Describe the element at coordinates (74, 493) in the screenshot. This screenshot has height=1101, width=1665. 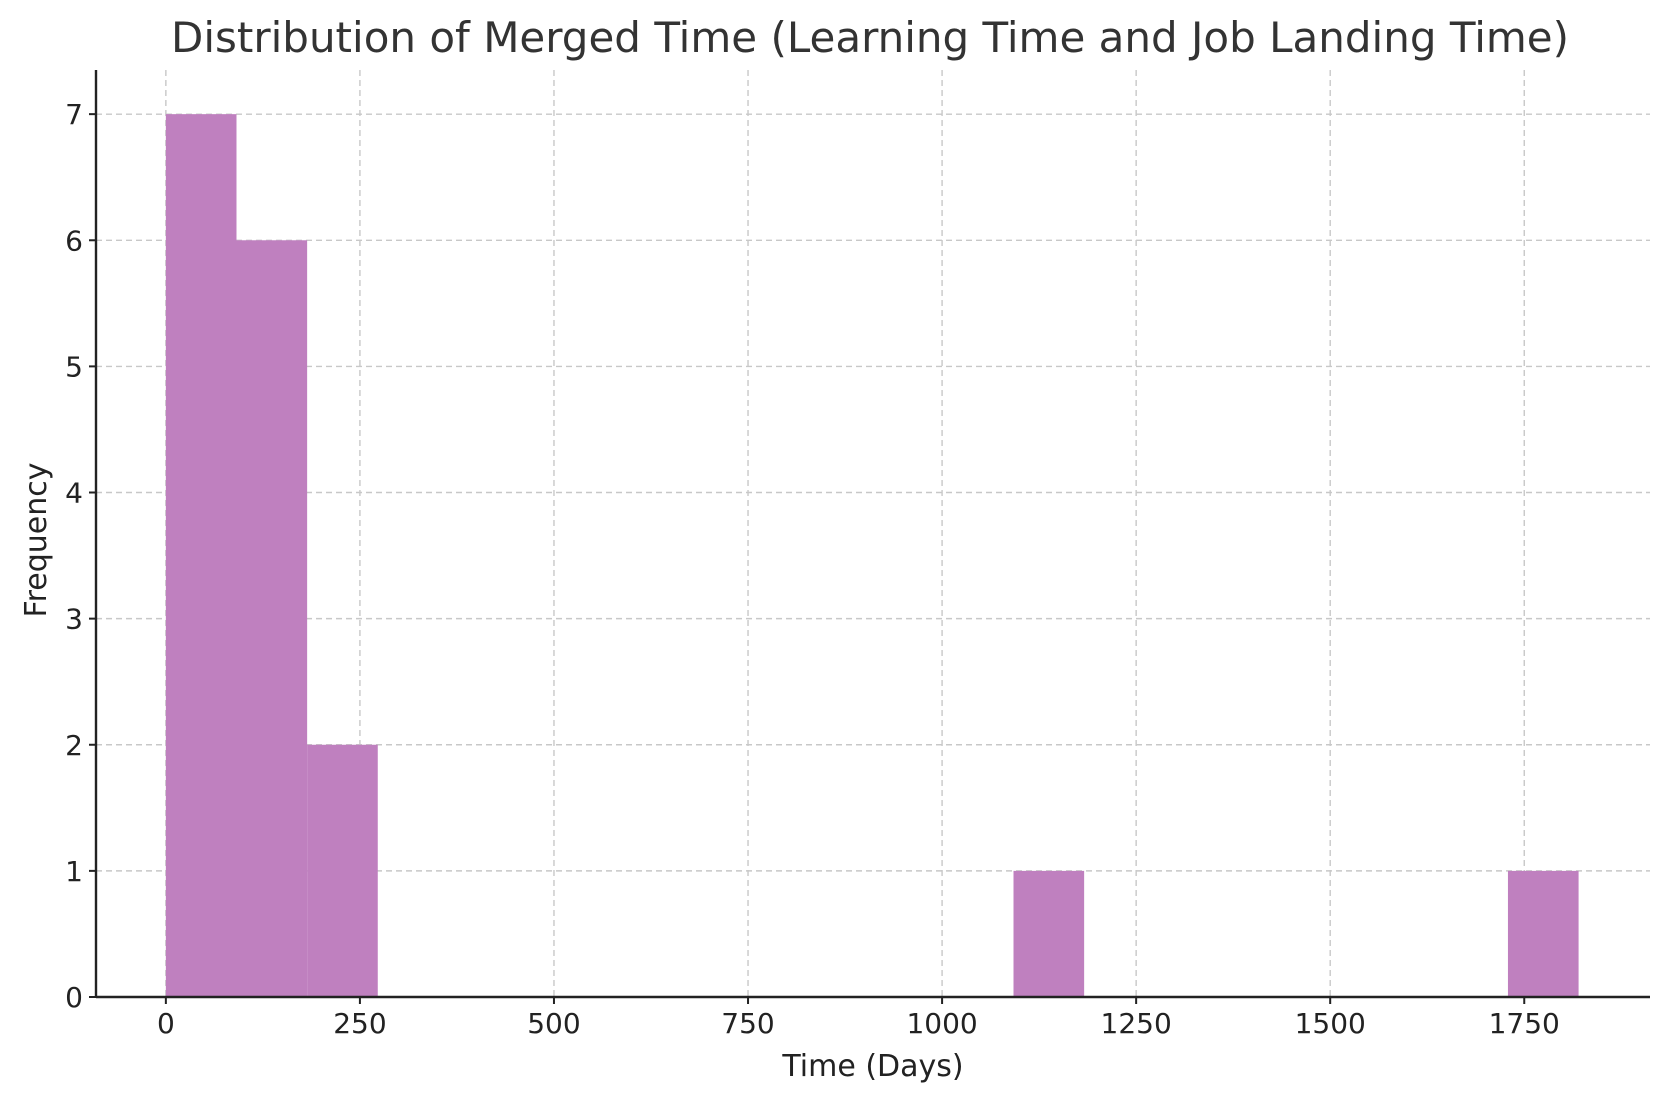
I see `y-tick-label: 4` at that location.